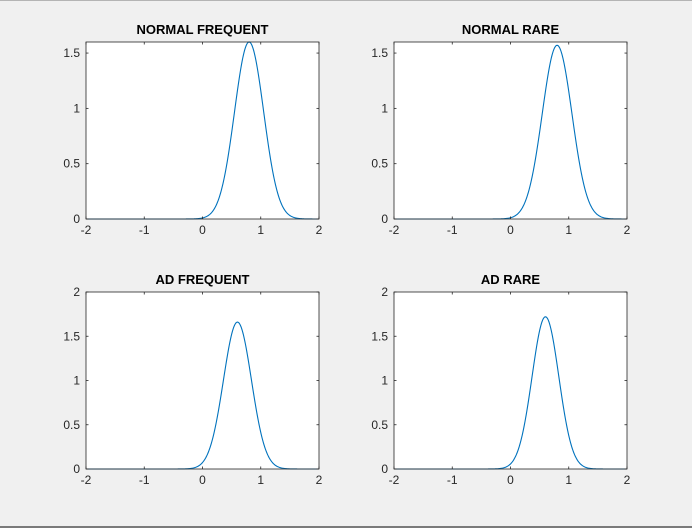 This screenshot has width=692, height=528. Describe the element at coordinates (511, 279) in the screenshot. I see `chart-title: AD RARE` at that location.